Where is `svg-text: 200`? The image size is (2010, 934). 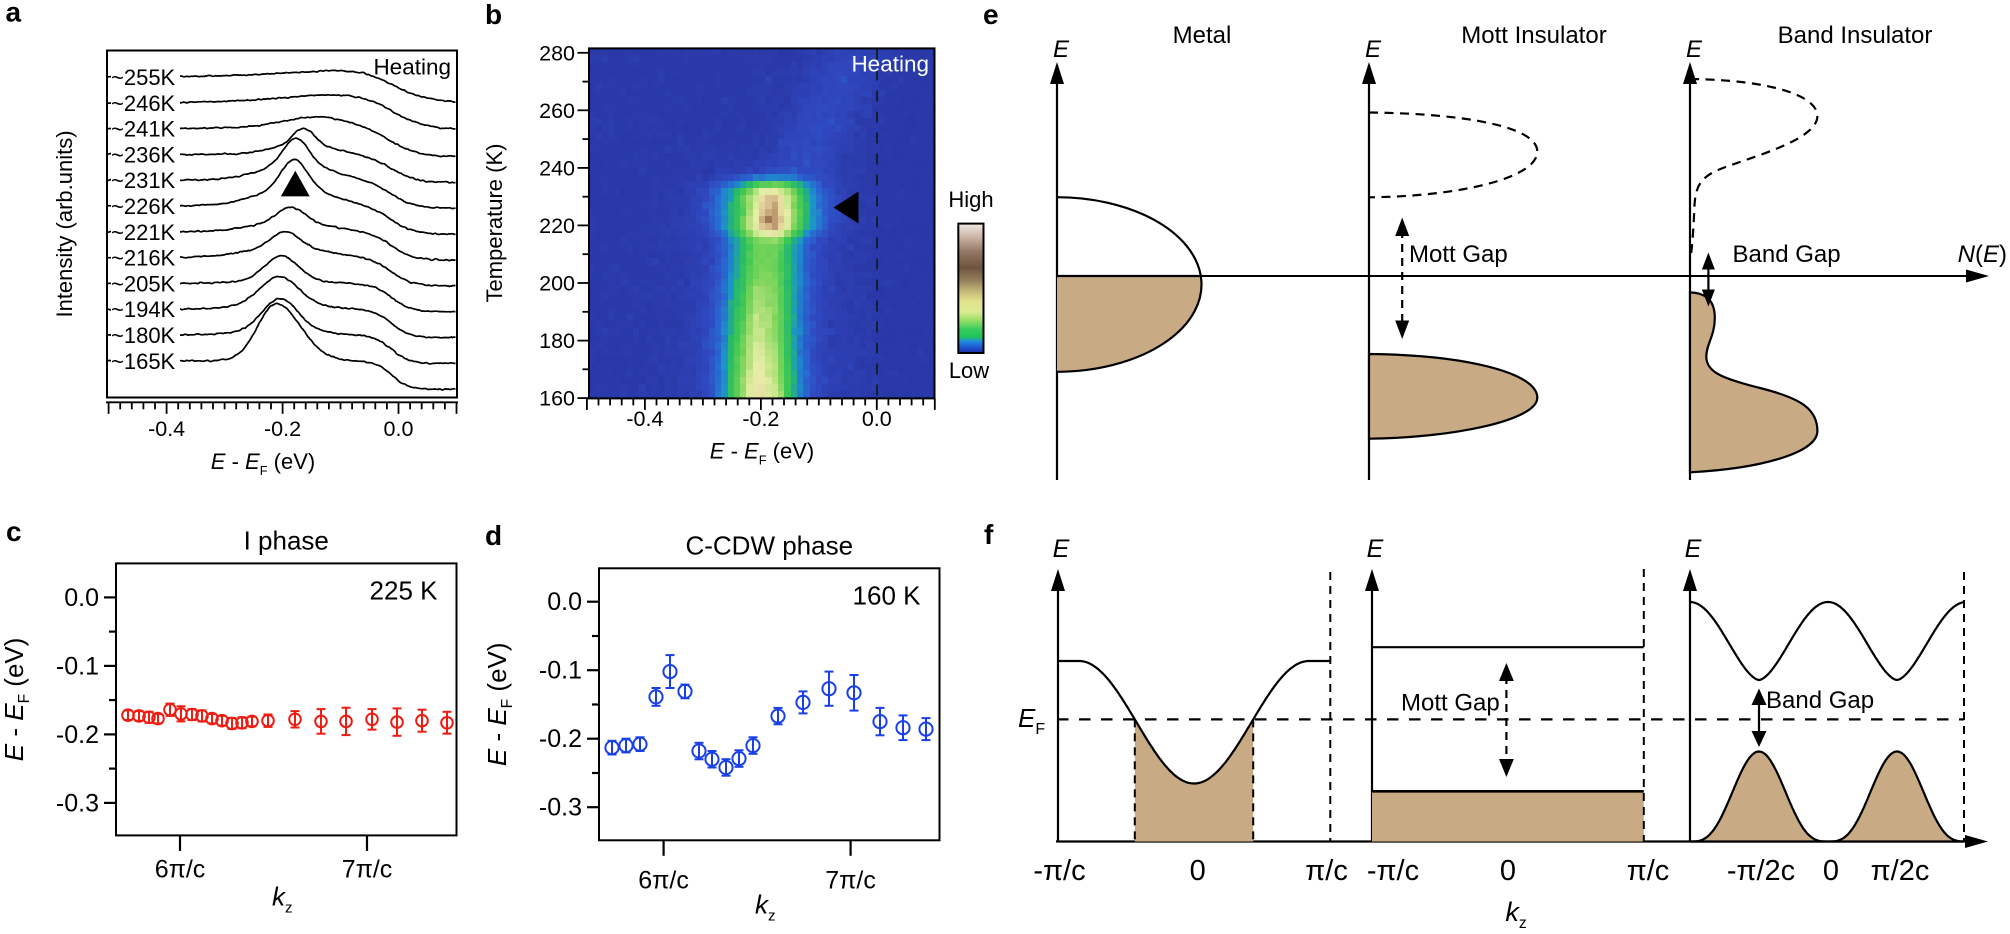 svg-text: 200 is located at coordinates (557, 284).